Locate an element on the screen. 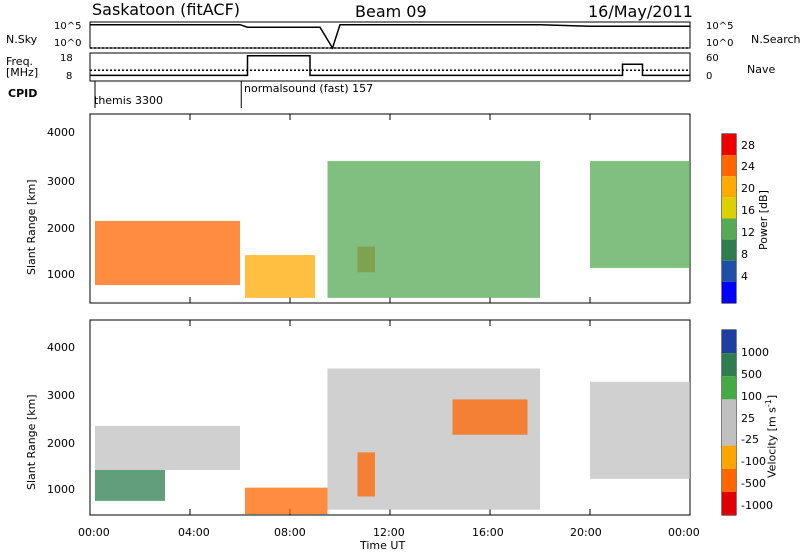 Image resolution: width=800 pixels, height=554 pixels. vel-cb-tick-100: 100 is located at coordinates (751, 396).